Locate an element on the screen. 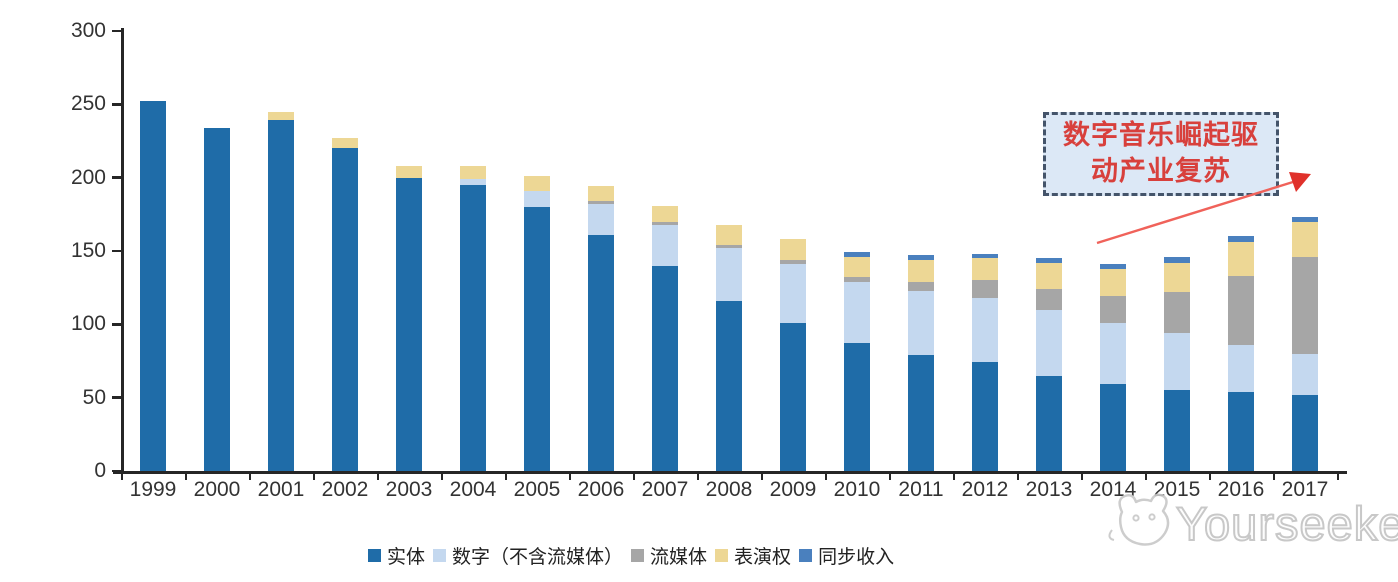 The image size is (1398, 582). legend-label-sync-revenue: 同步收入 is located at coordinates (856, 557).